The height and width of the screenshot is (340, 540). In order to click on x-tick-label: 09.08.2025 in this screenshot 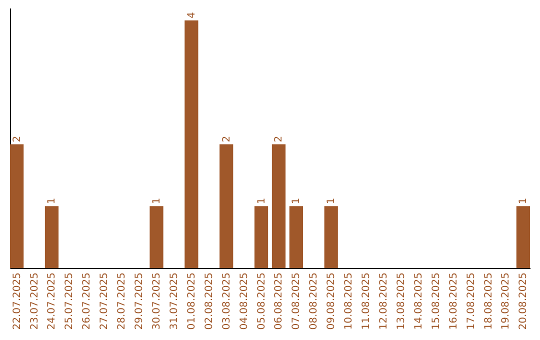, I will do `click(332, 301)`.